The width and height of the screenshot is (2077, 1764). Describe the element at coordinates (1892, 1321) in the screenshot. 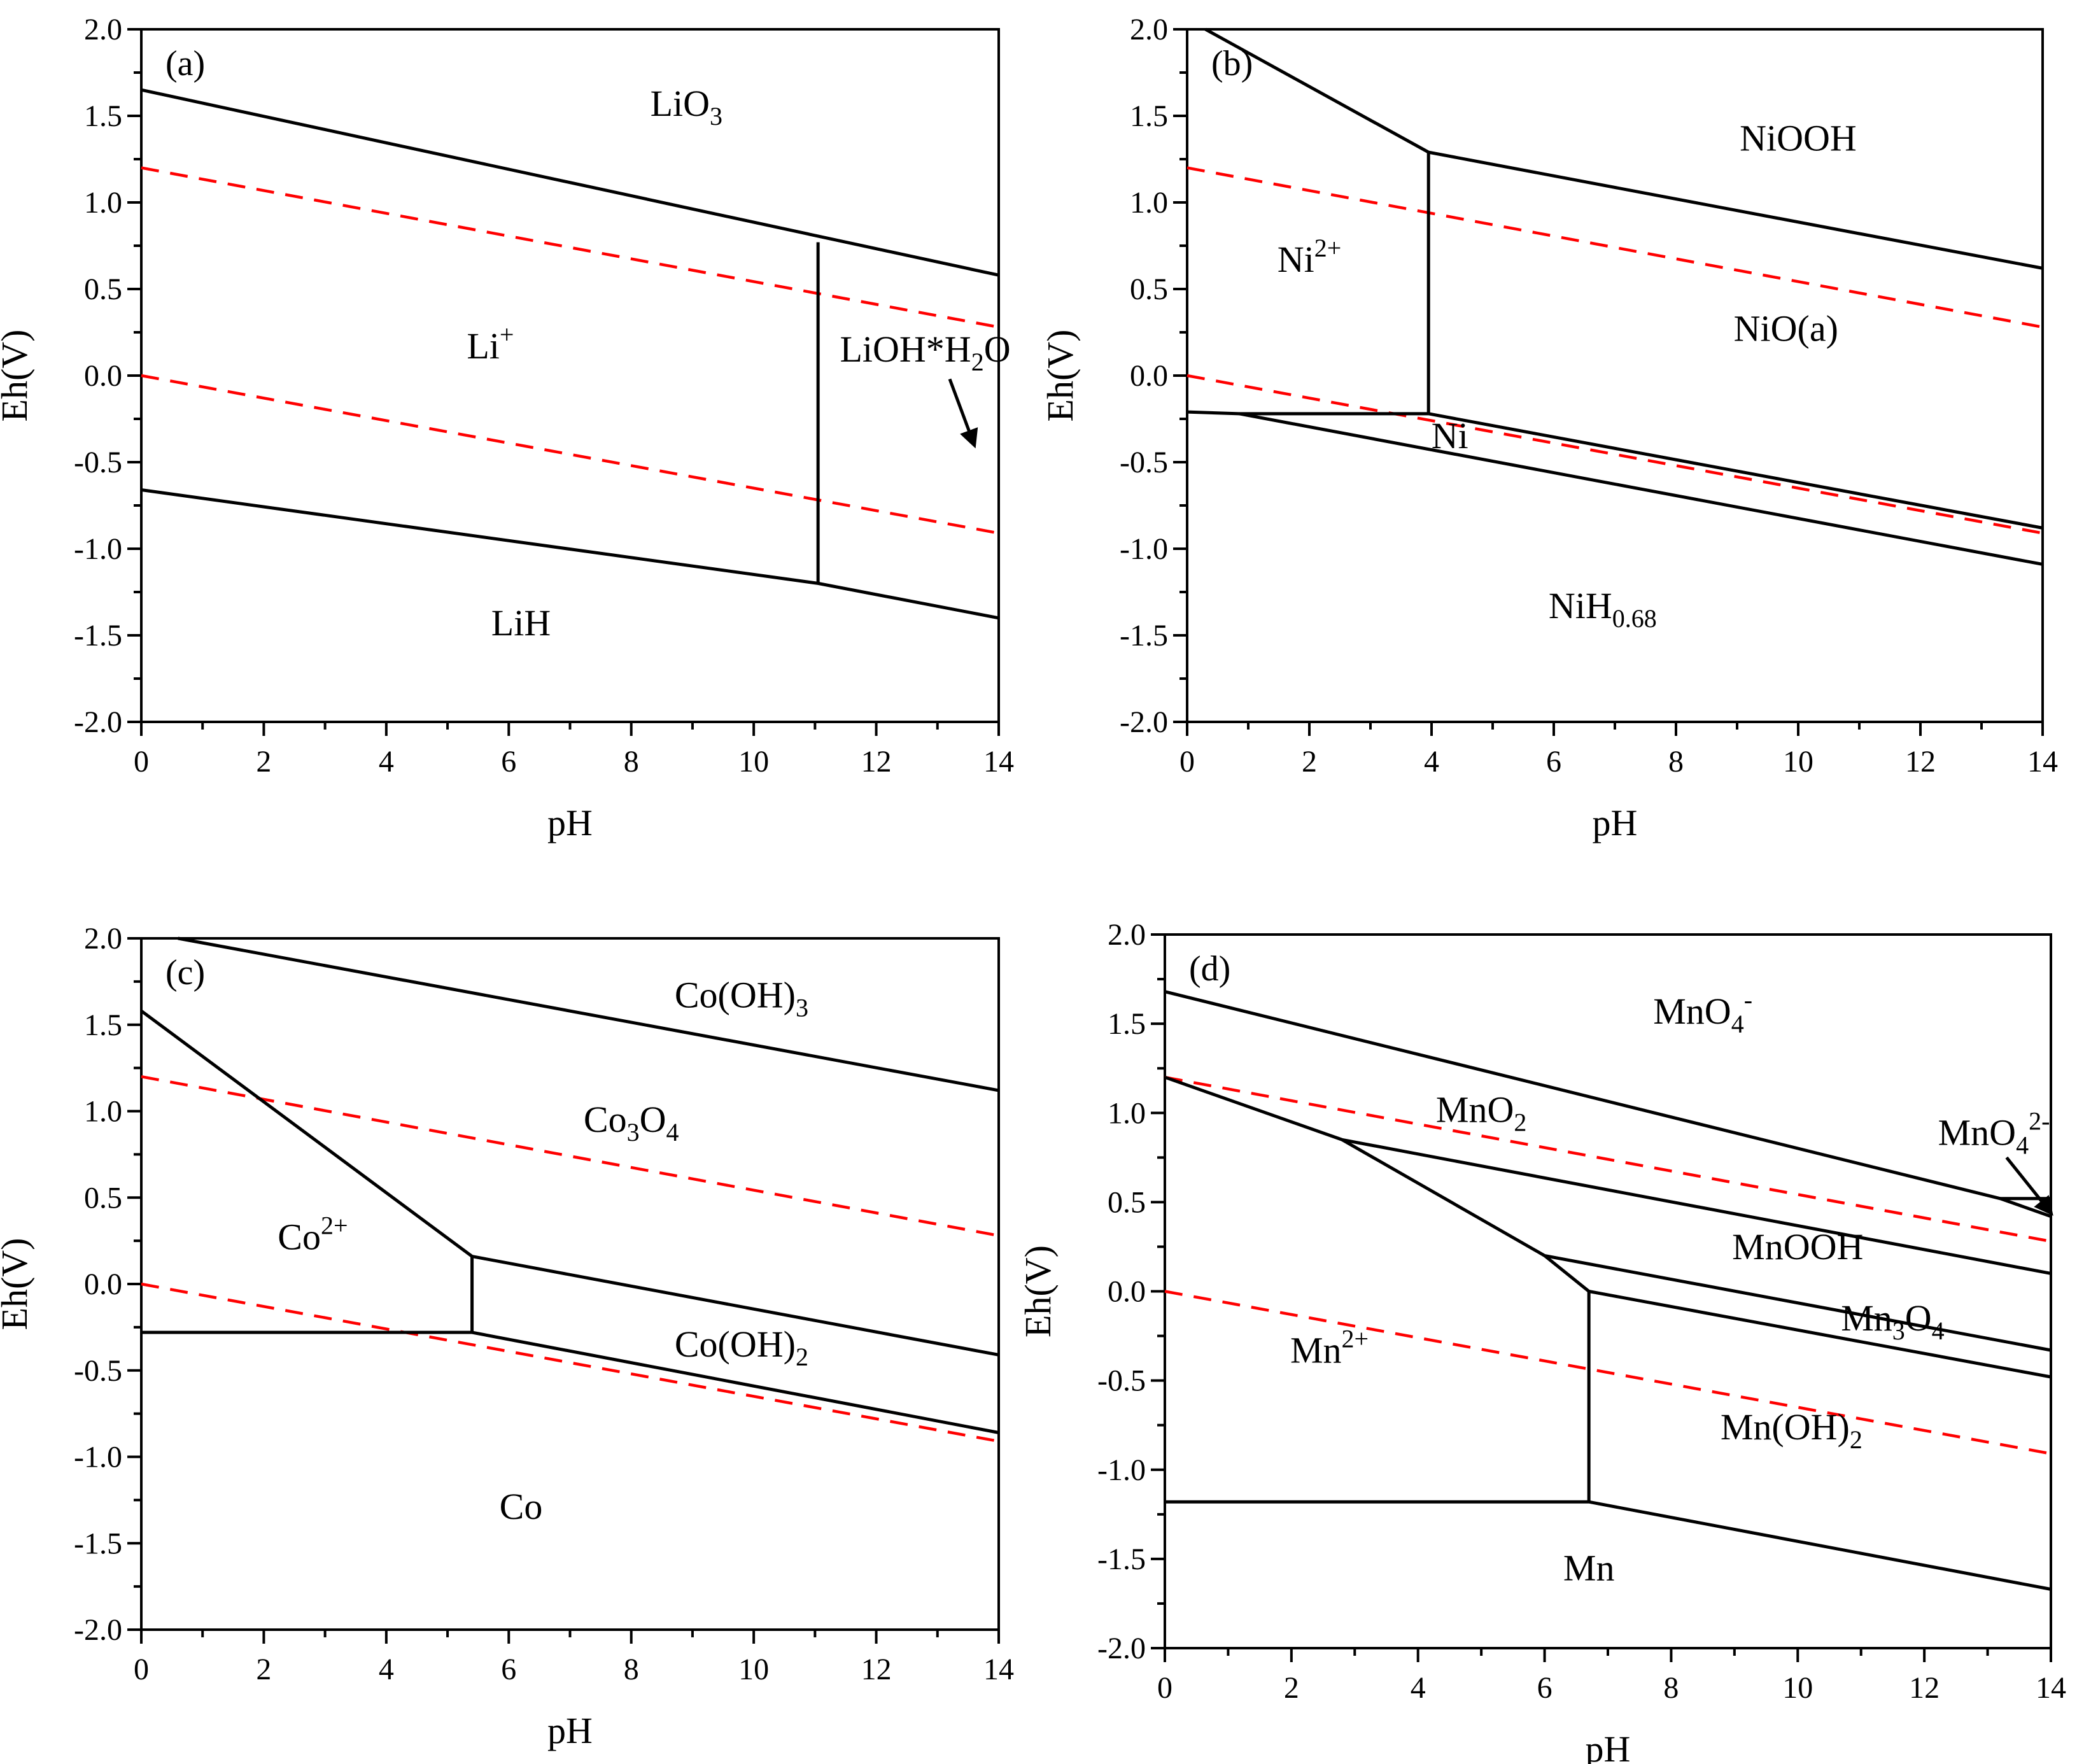

I see `phase-region-label: Mn3O4` at that location.